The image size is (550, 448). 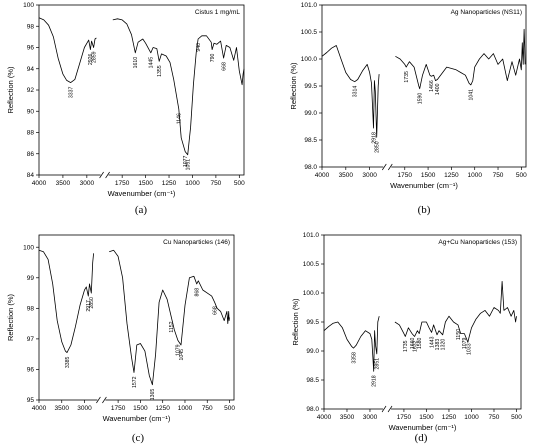 What do you see at coordinates (182, 355) in the screenshot?
I see `peak-label: 1045` at bounding box center [182, 355].